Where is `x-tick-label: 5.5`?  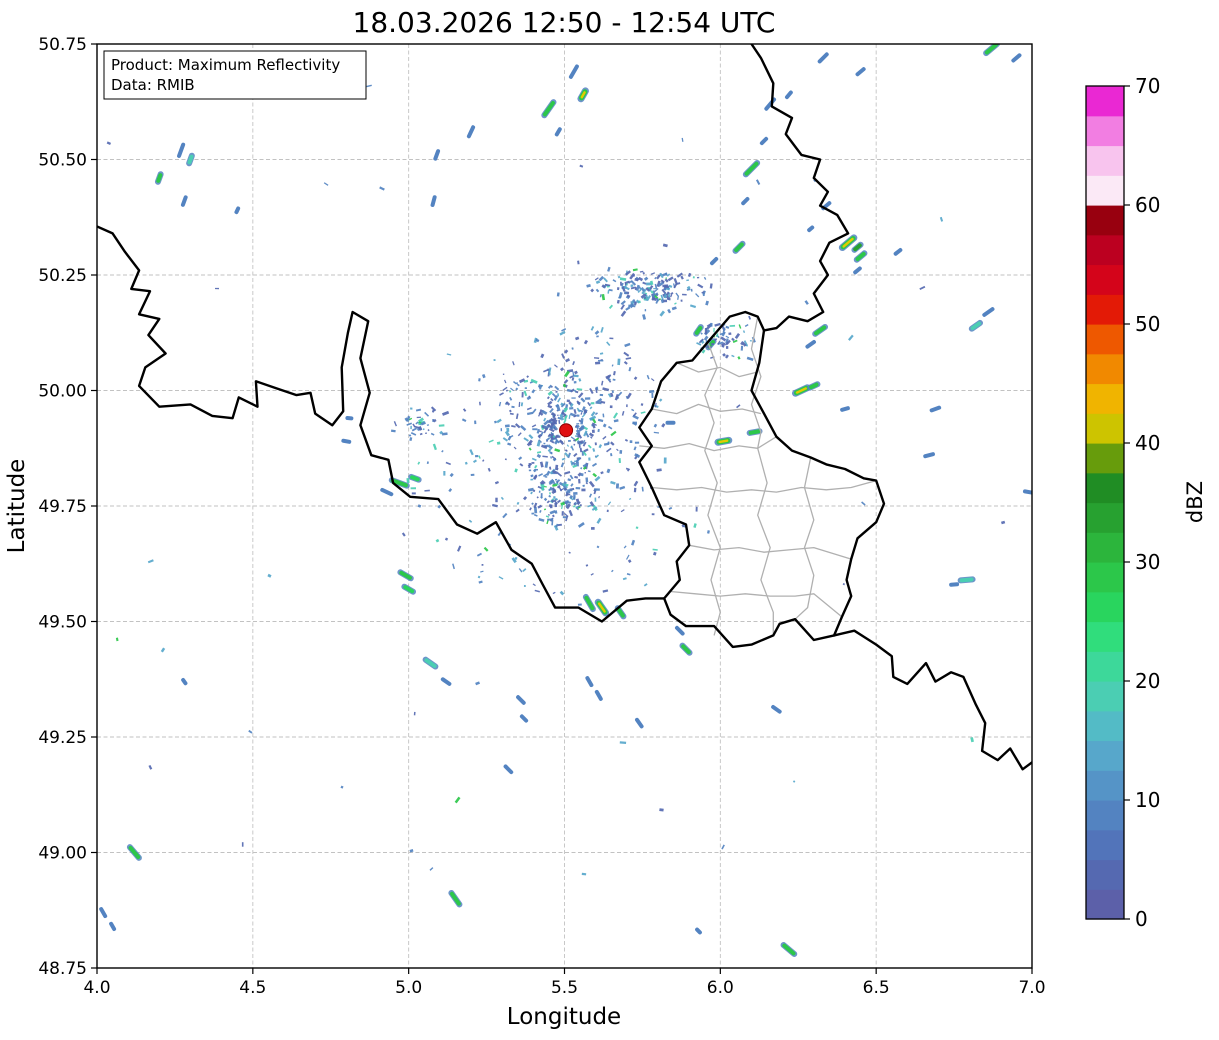 x-tick-label: 5.5 is located at coordinates (564, 988).